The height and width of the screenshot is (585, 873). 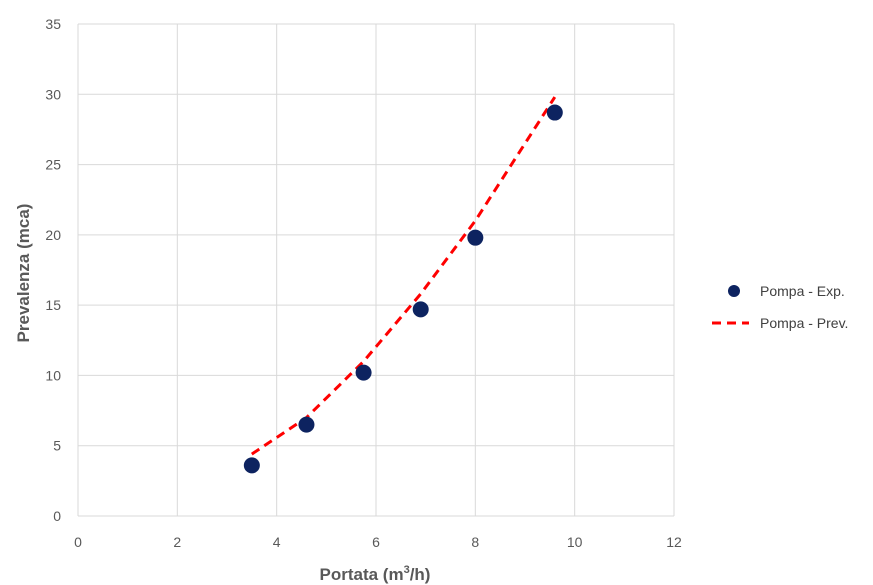 I want to click on legend: Pompa - Exp. Pompa - Prev., so click(x=780, y=307).